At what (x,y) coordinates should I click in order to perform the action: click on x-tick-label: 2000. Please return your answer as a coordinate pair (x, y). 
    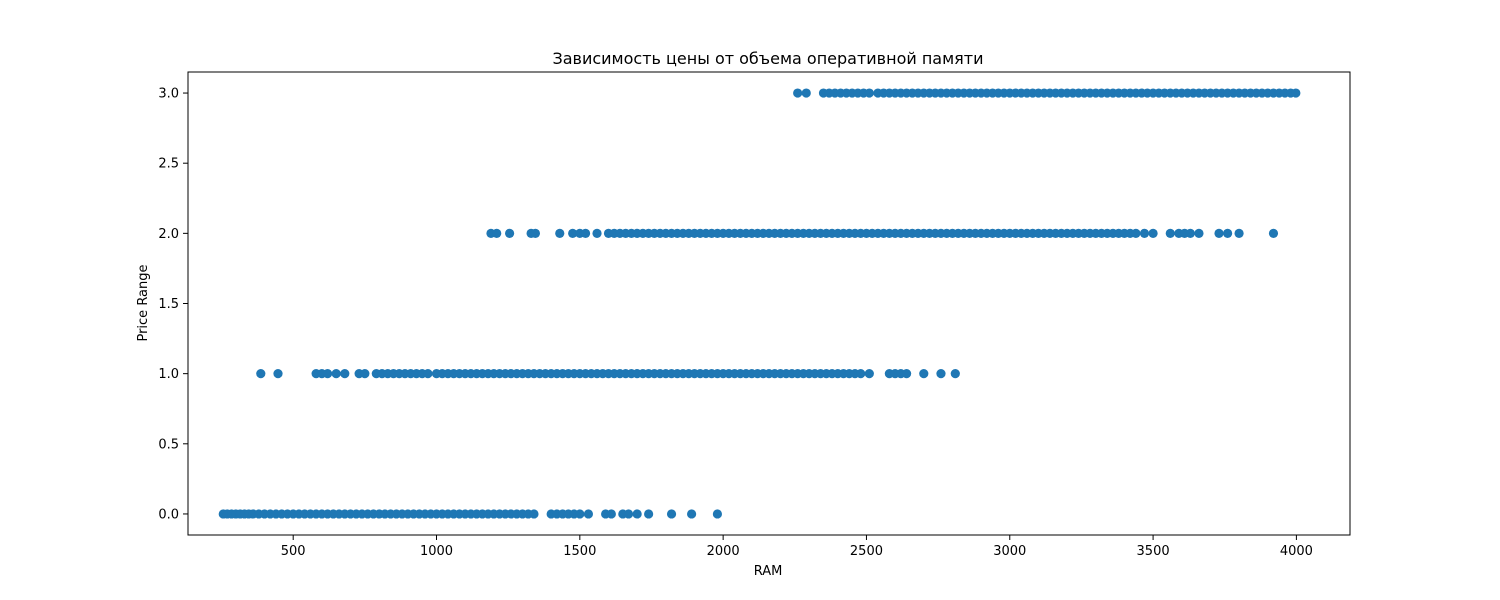
    Looking at the image, I should click on (723, 551).